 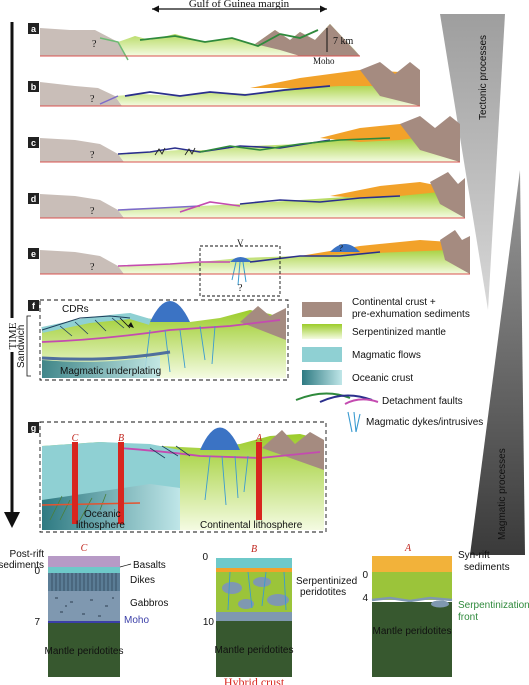 I want to click on sandwich-label: Sandwich, so click(x=21, y=346).